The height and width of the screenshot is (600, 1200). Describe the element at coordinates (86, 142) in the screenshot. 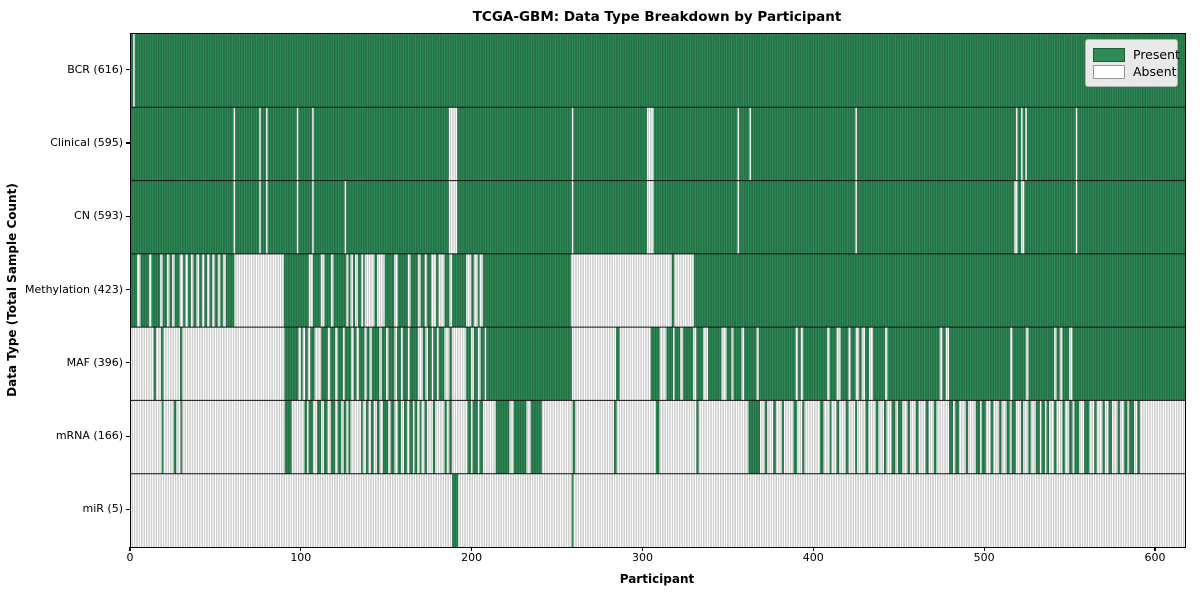

I see `y-tick-label-clinical: Clinical (595)` at that location.